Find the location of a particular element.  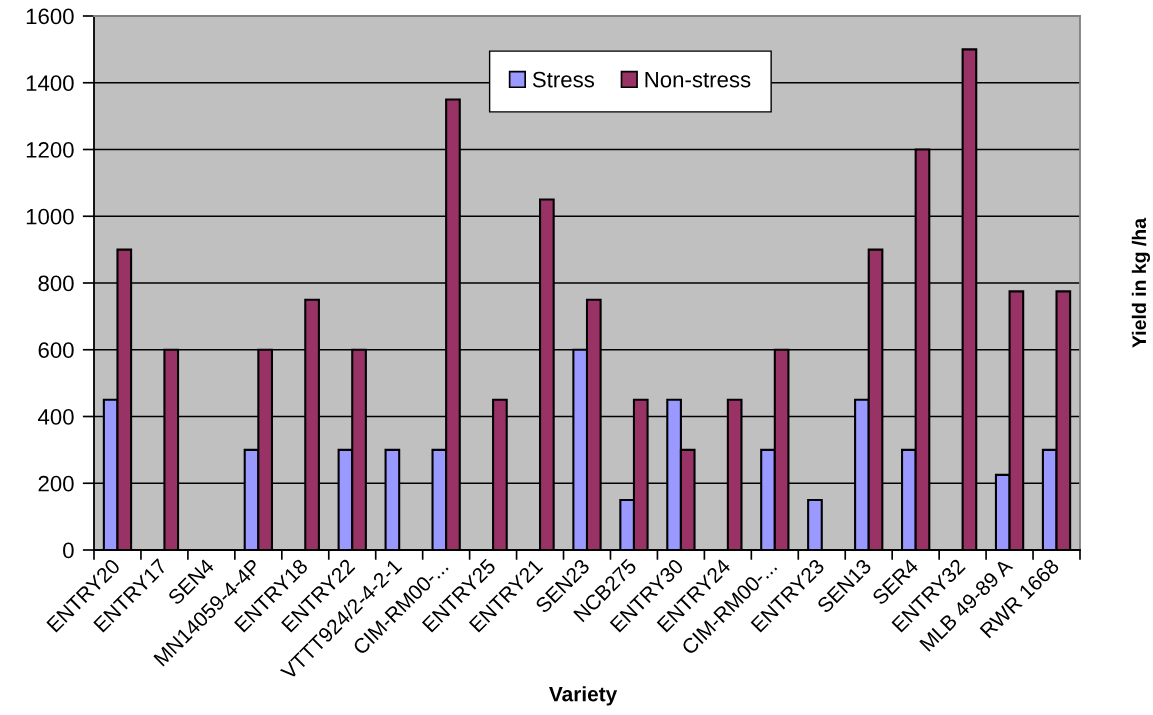

y-tick-label: 600 is located at coordinates (56, 350).